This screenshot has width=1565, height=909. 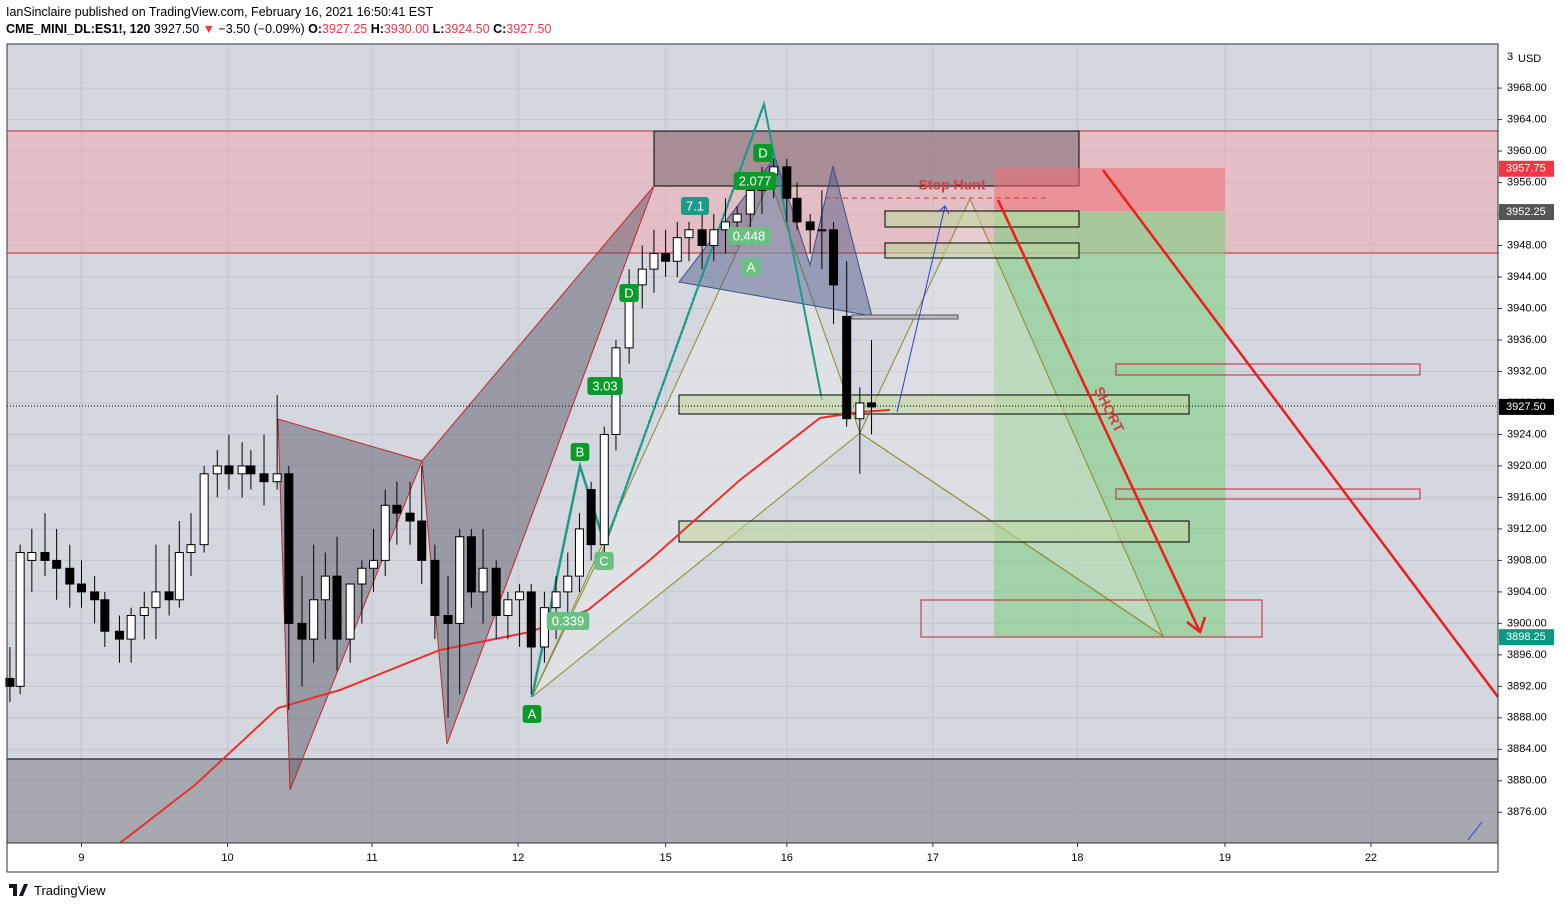 I want to click on currency: USD, so click(x=1529, y=59).